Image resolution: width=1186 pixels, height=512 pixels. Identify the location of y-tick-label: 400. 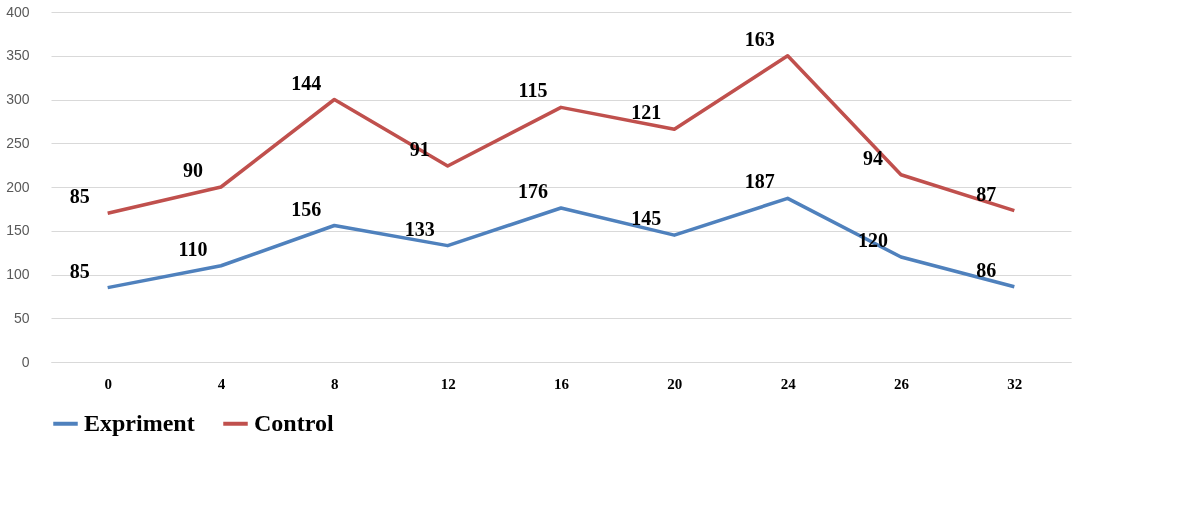
(18, 11).